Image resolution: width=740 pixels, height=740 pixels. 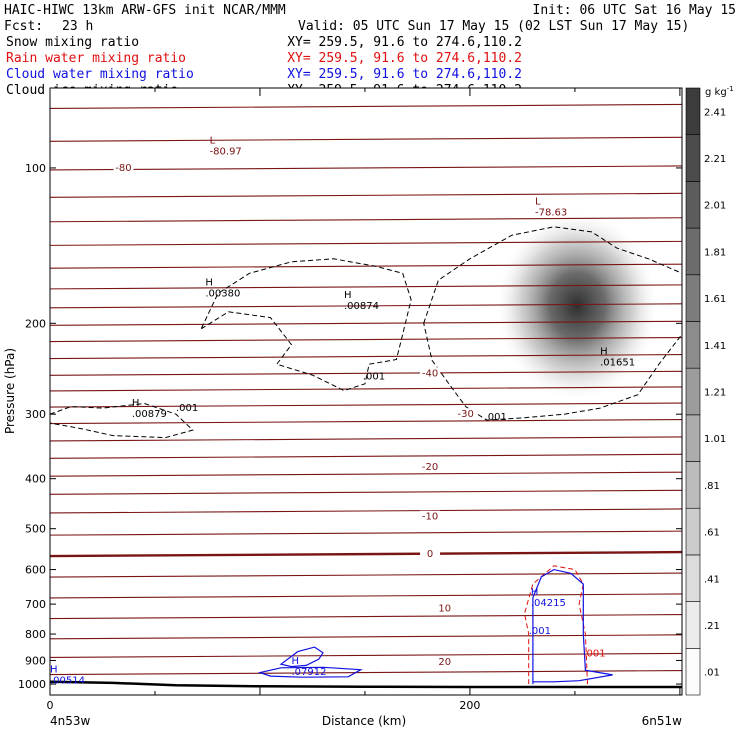 What do you see at coordinates (366, 684) in the screenshot?
I see `terrain-line` at bounding box center [366, 684].